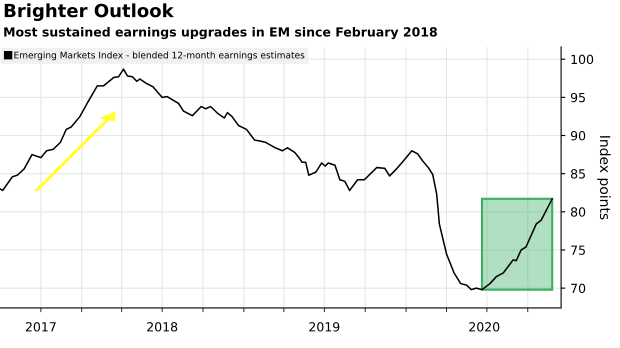 Image resolution: width=620 pixels, height=348 pixels. What do you see at coordinates (162, 327) in the screenshot?
I see `x-tick-label: 2018` at bounding box center [162, 327].